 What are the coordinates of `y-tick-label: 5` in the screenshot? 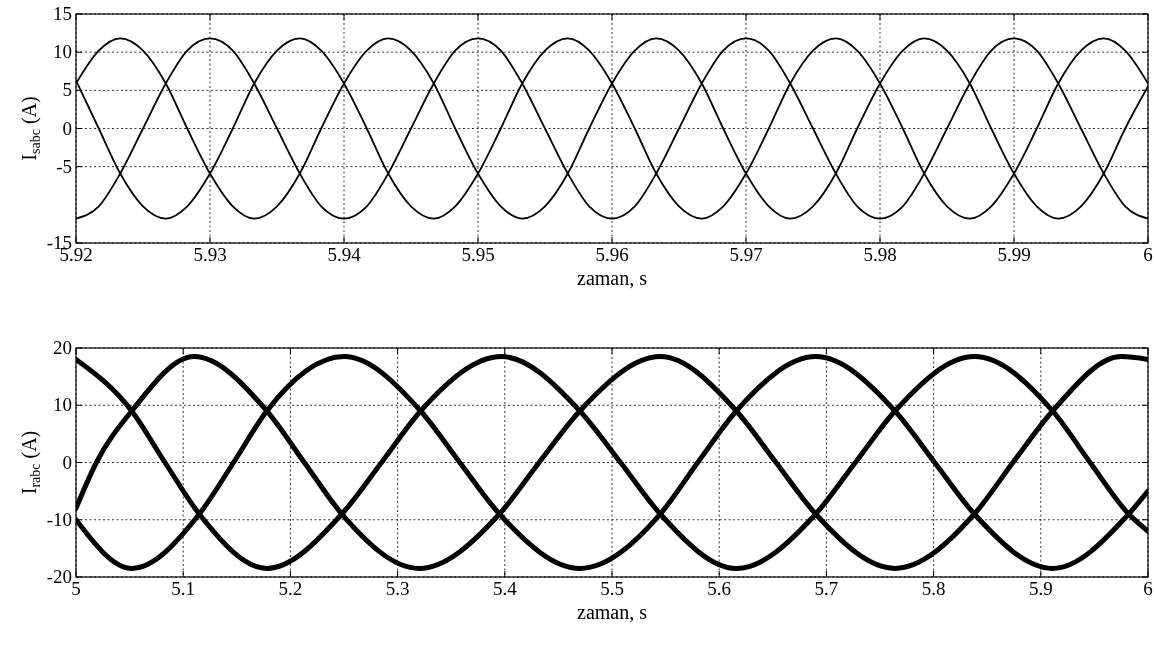 It's located at (67, 90).